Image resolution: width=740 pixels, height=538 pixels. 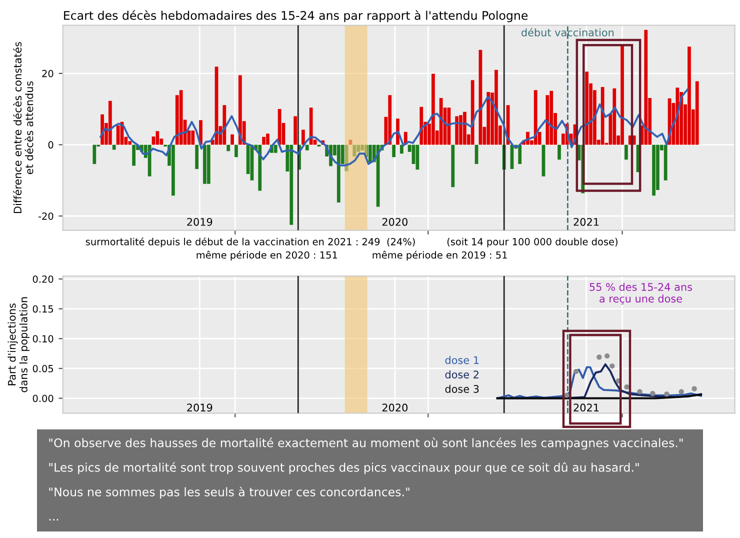 What do you see at coordinates (568, 32) in the screenshot?
I see `ref-line-label: début vaccination` at bounding box center [568, 32].